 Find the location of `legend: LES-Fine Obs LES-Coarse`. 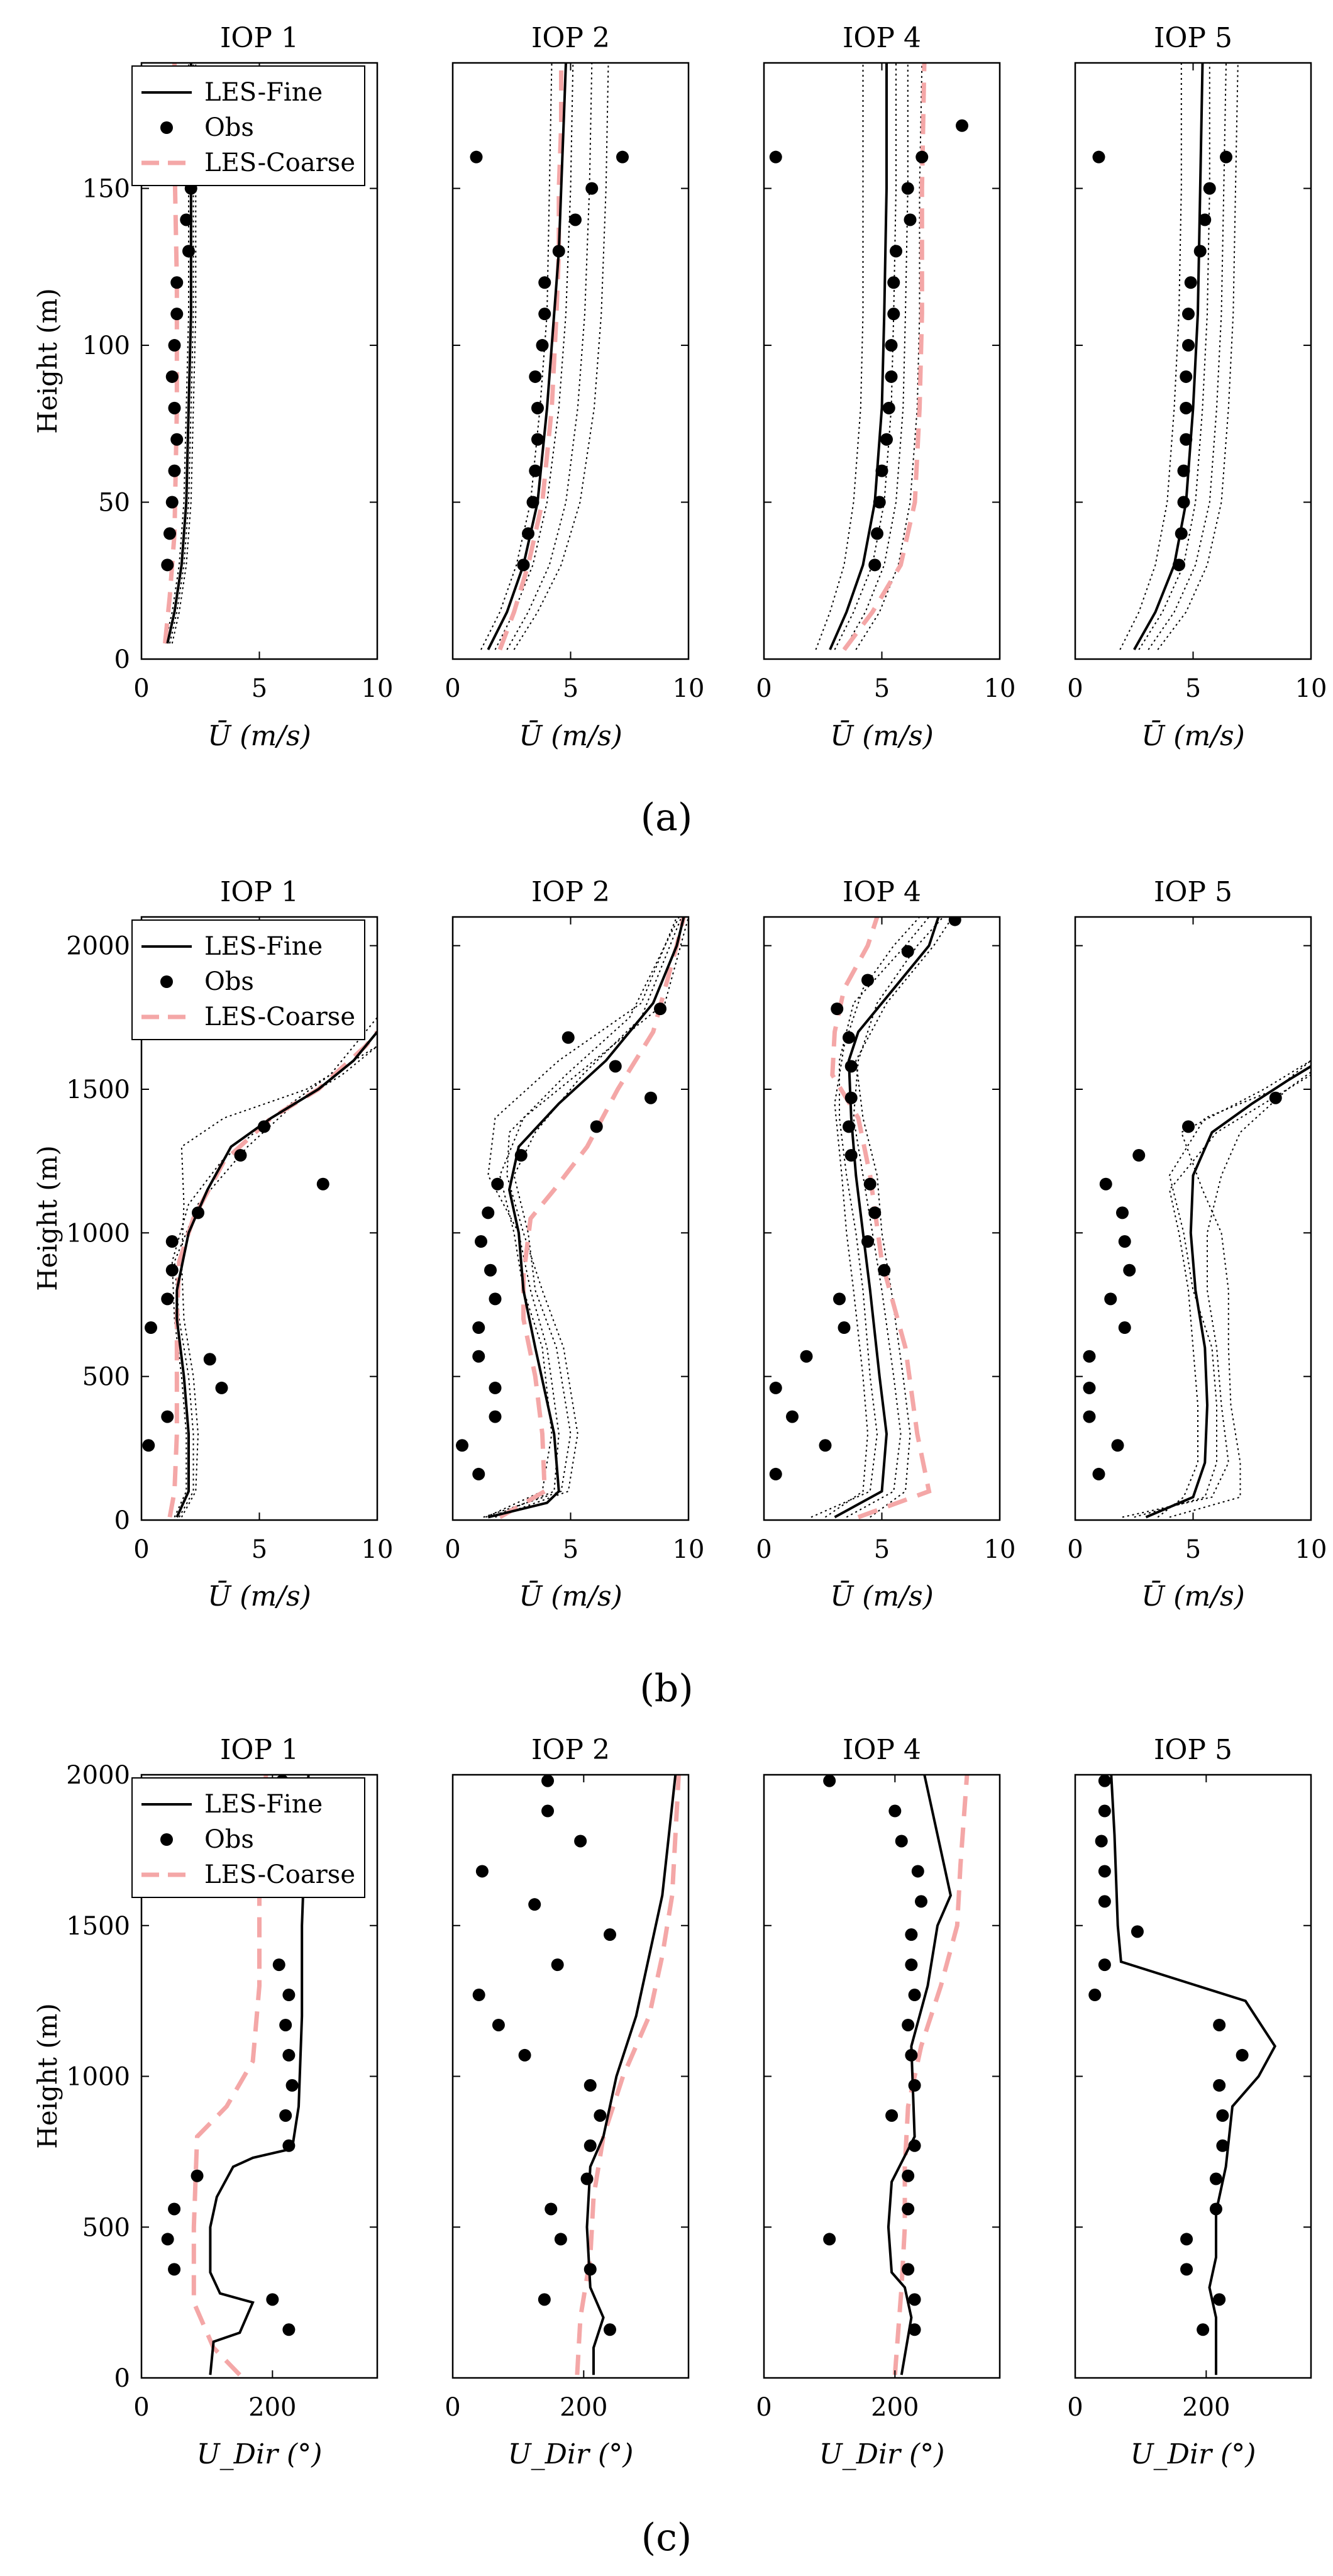

legend: LES-Fine Obs LES-Coarse is located at coordinates (248, 979).